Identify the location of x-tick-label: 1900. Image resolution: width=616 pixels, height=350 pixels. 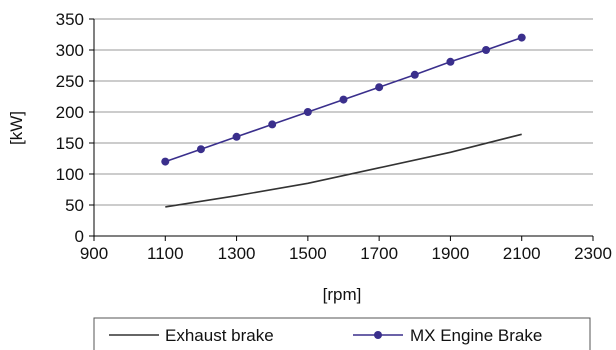
(451, 253).